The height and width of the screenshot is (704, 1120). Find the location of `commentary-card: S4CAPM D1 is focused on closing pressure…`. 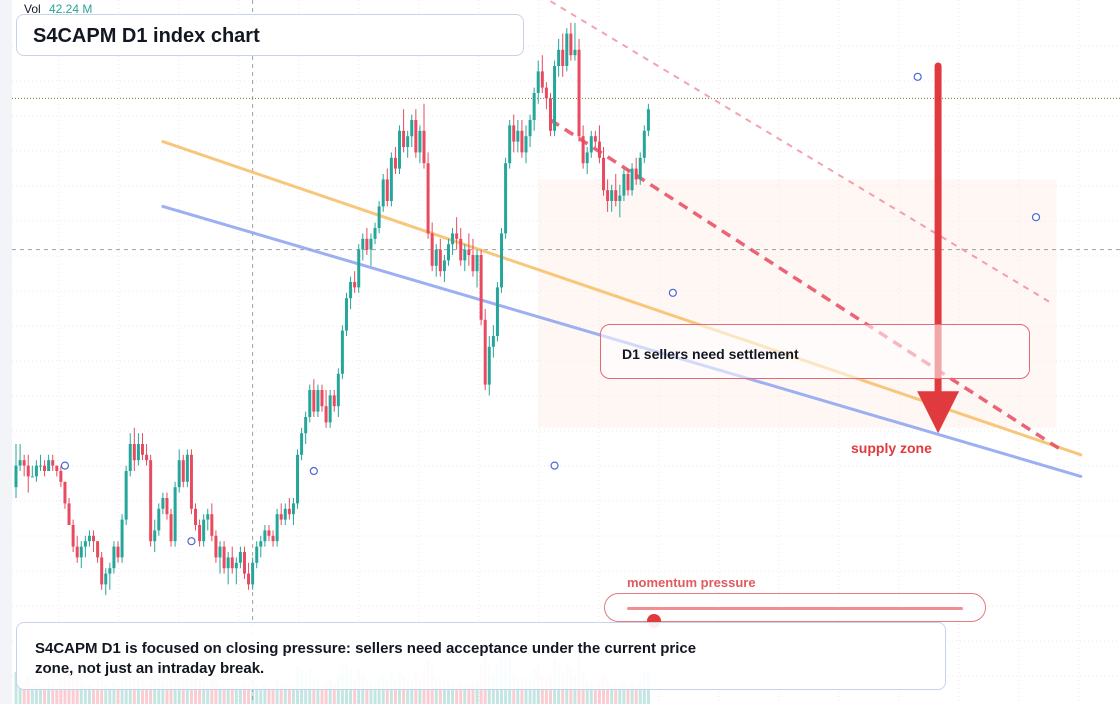

commentary-card: S4CAPM D1 is focused on closing pressure… is located at coordinates (481, 656).